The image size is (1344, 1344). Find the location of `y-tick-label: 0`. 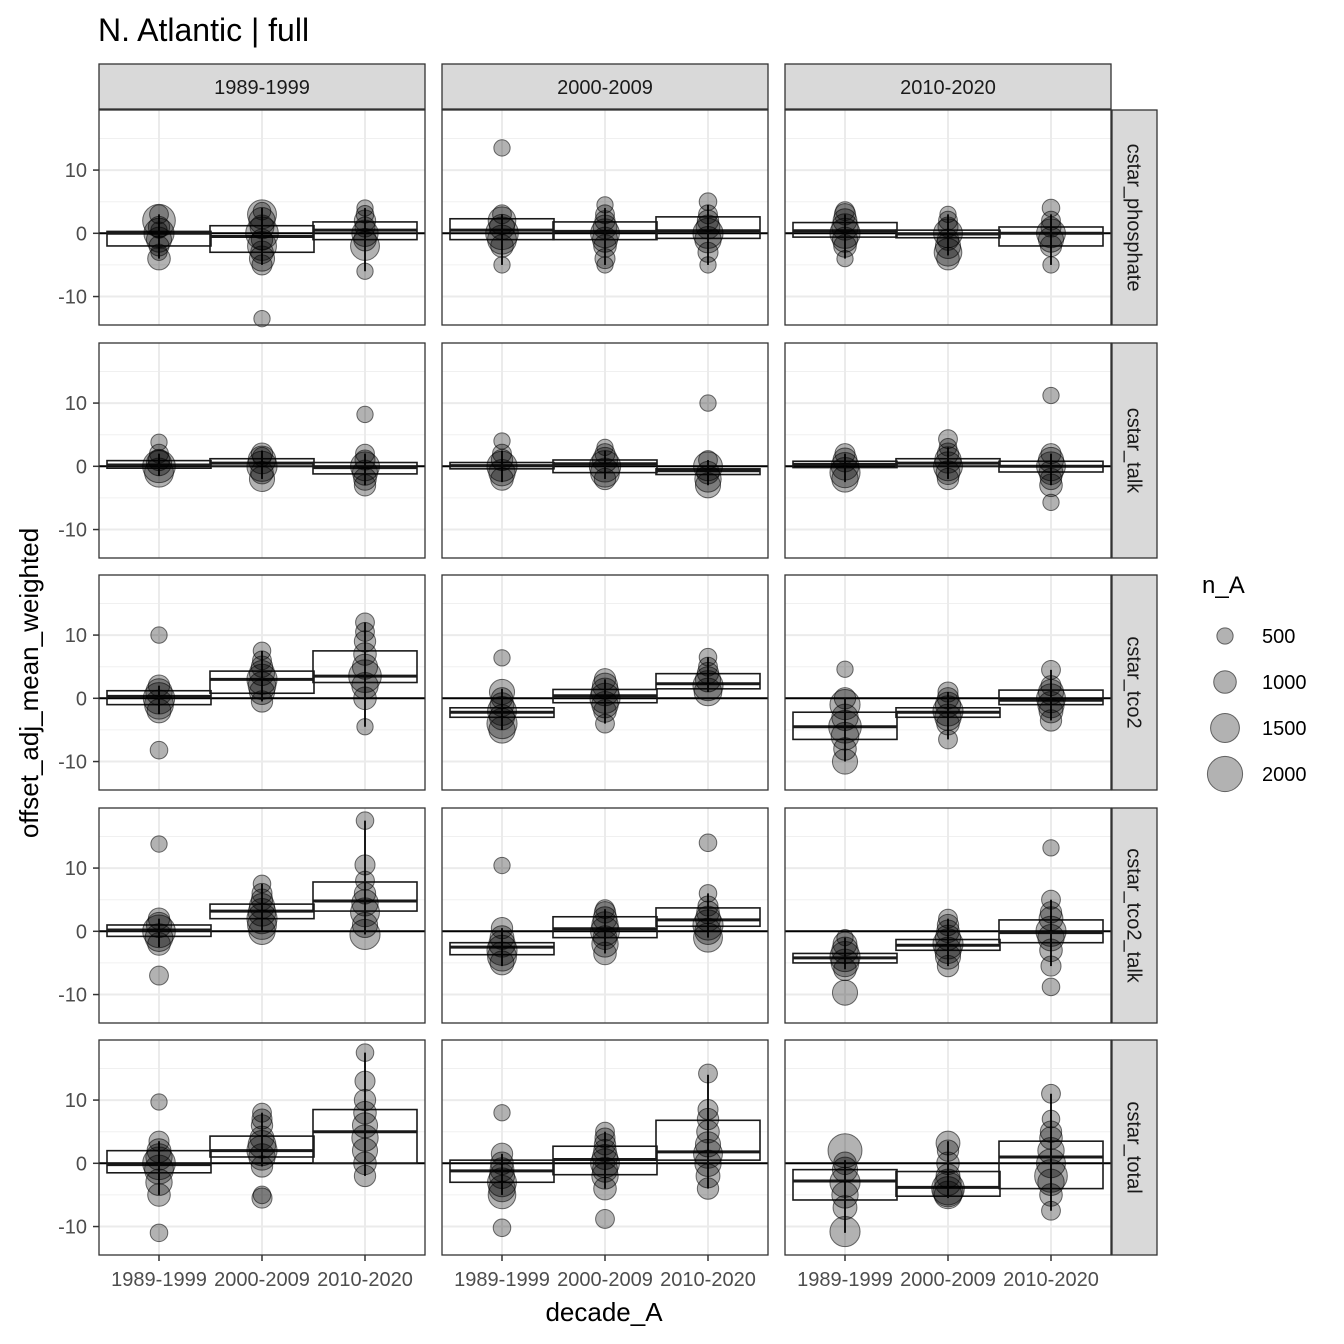

y-tick-label: 0 is located at coordinates (81, 932).